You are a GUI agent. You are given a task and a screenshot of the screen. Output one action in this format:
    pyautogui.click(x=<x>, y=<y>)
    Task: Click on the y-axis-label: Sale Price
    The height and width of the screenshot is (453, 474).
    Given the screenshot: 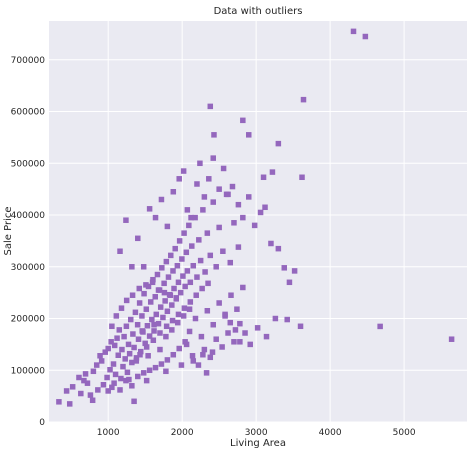 What is the action you would take?
    pyautogui.click(x=8, y=231)
    